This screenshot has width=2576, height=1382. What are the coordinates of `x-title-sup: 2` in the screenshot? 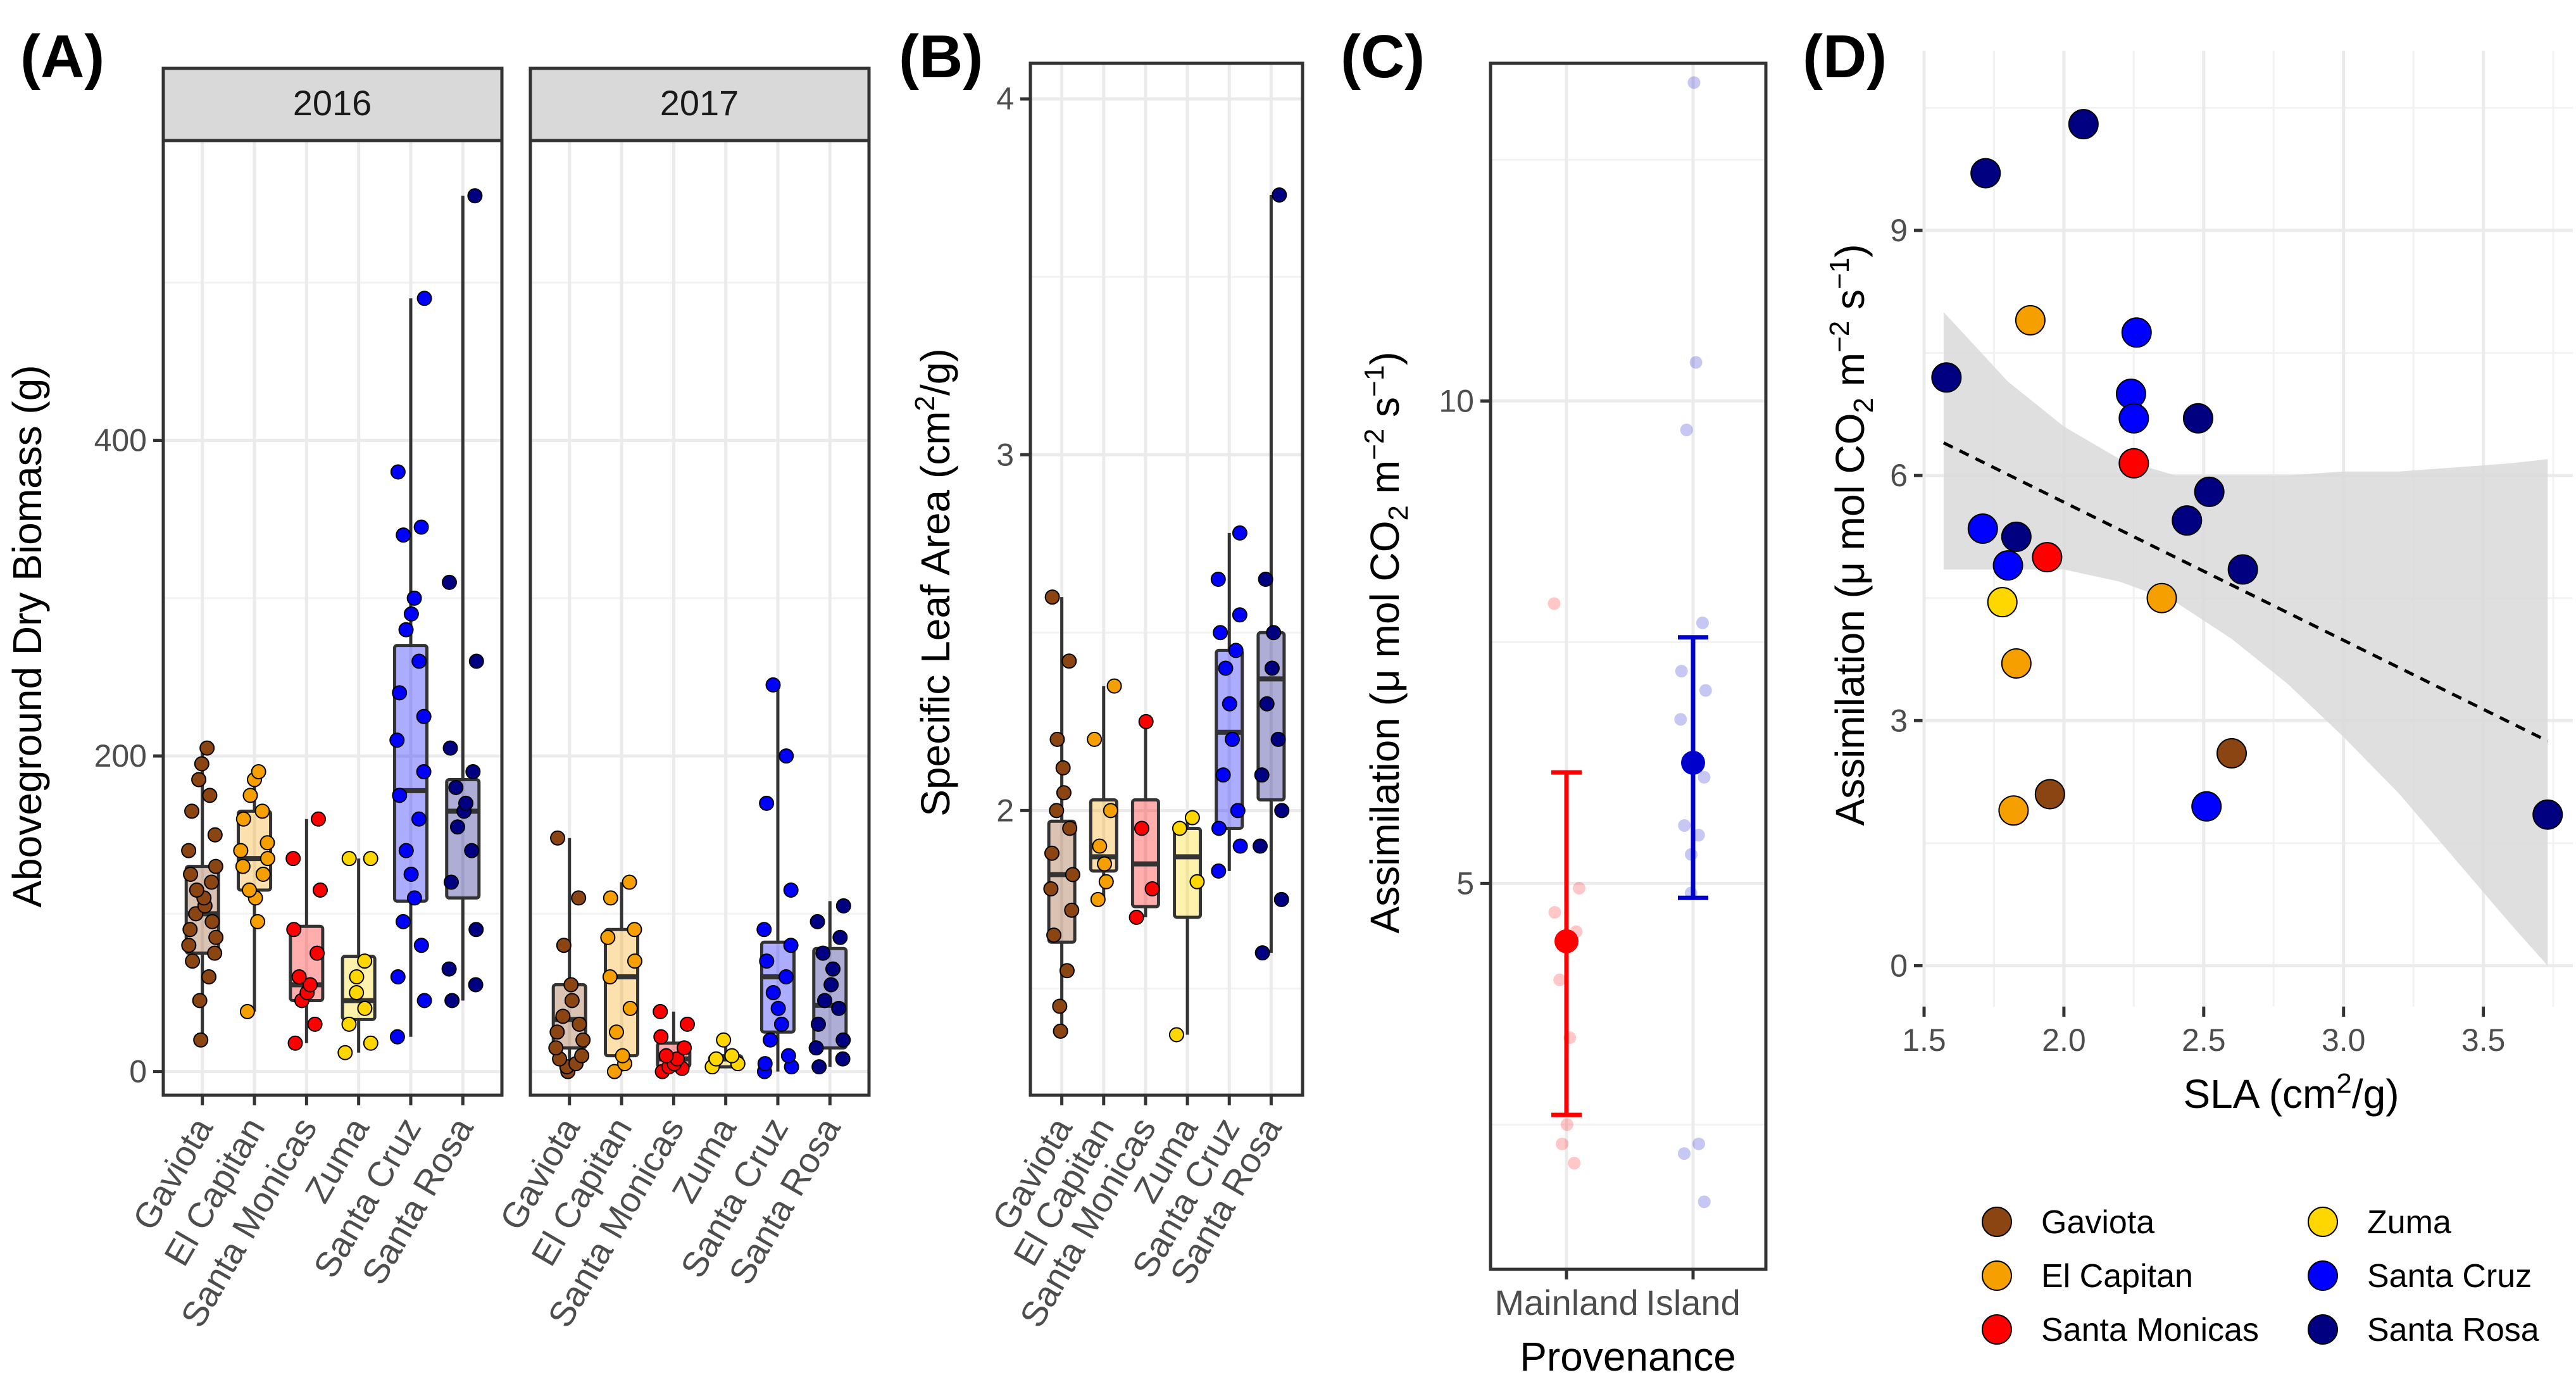 It's located at (2343, 1083).